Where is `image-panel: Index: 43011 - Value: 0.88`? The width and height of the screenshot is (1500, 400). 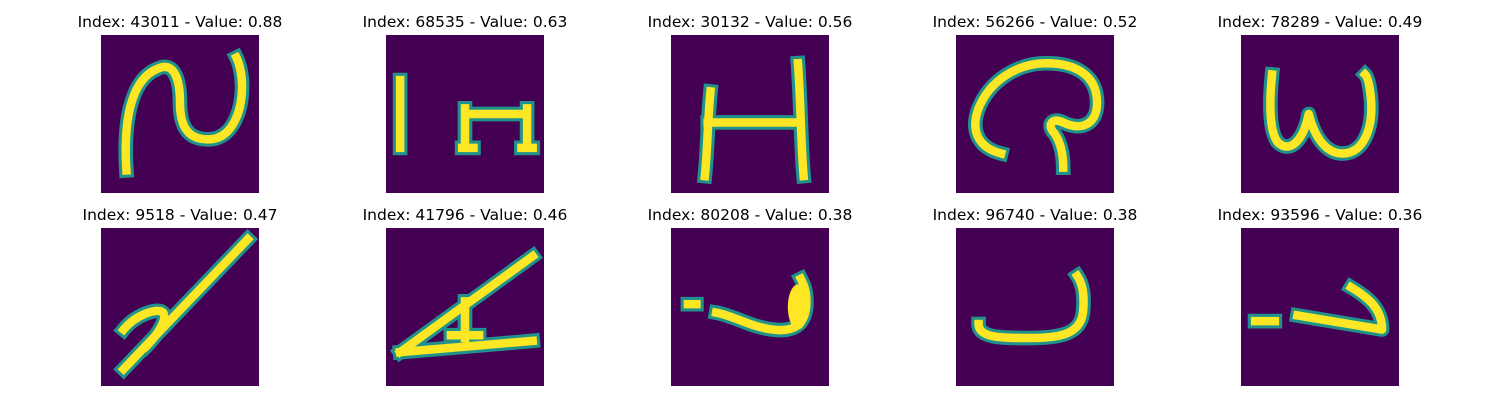
image-panel: Index: 43011 - Value: 0.88 is located at coordinates (180, 102).